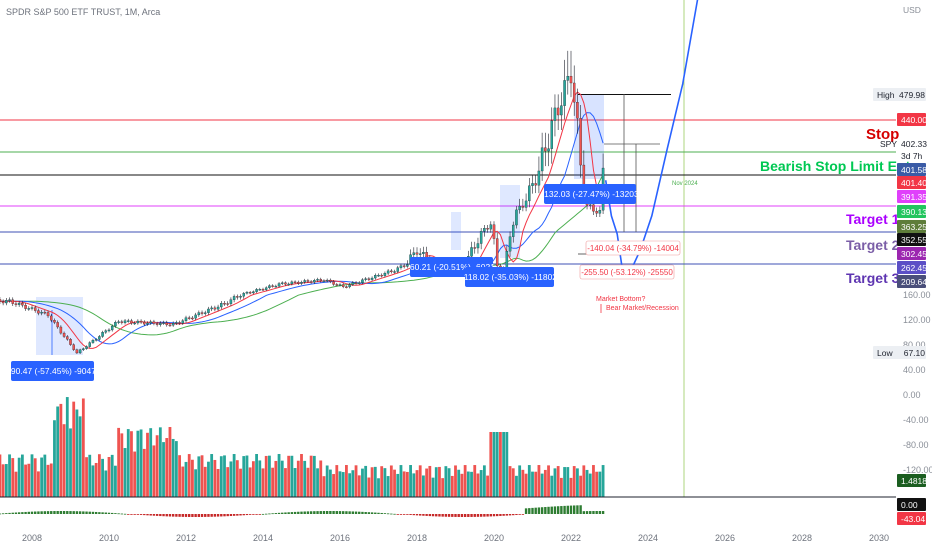 This screenshot has height=555, width=932. I want to click on price-tag: 352.55, so click(912, 239).